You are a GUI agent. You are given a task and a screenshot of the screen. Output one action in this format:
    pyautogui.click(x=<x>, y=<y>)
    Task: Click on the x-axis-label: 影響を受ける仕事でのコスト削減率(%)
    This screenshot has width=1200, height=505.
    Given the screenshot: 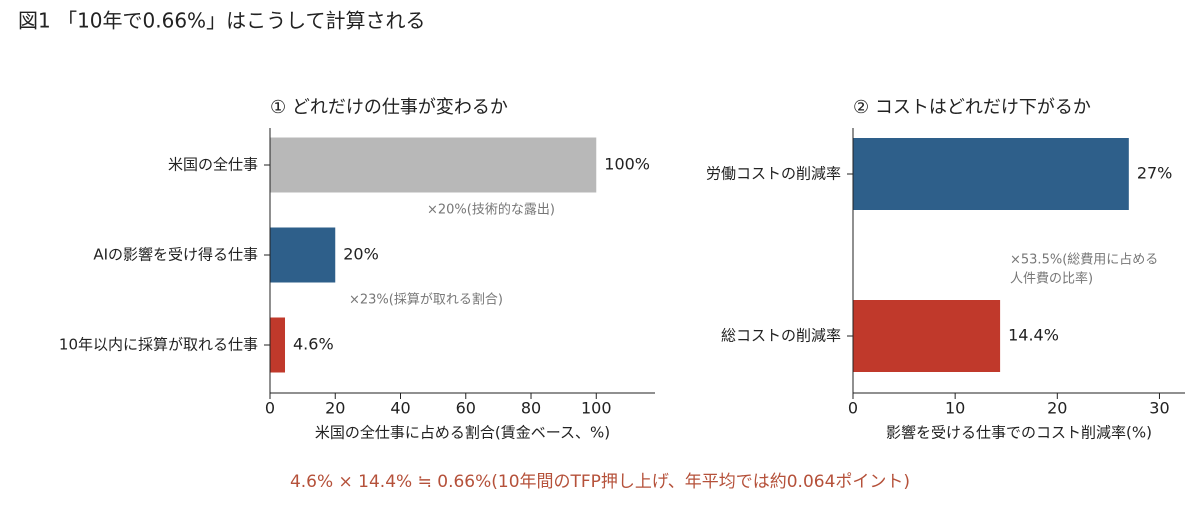 What is the action you would take?
    pyautogui.click(x=1019, y=433)
    